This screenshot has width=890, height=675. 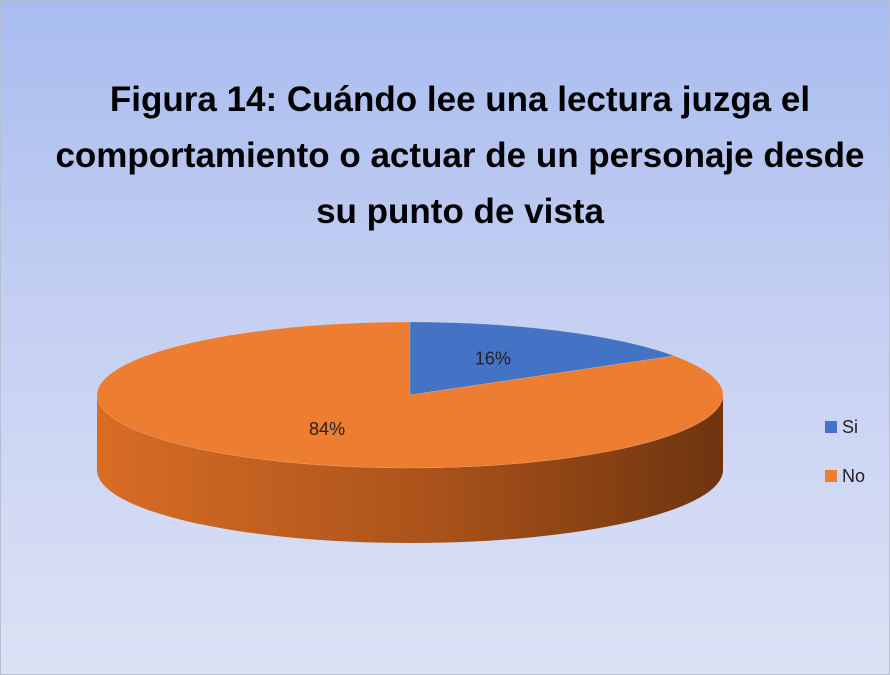 I want to click on pie-slice, so click(x=542, y=358).